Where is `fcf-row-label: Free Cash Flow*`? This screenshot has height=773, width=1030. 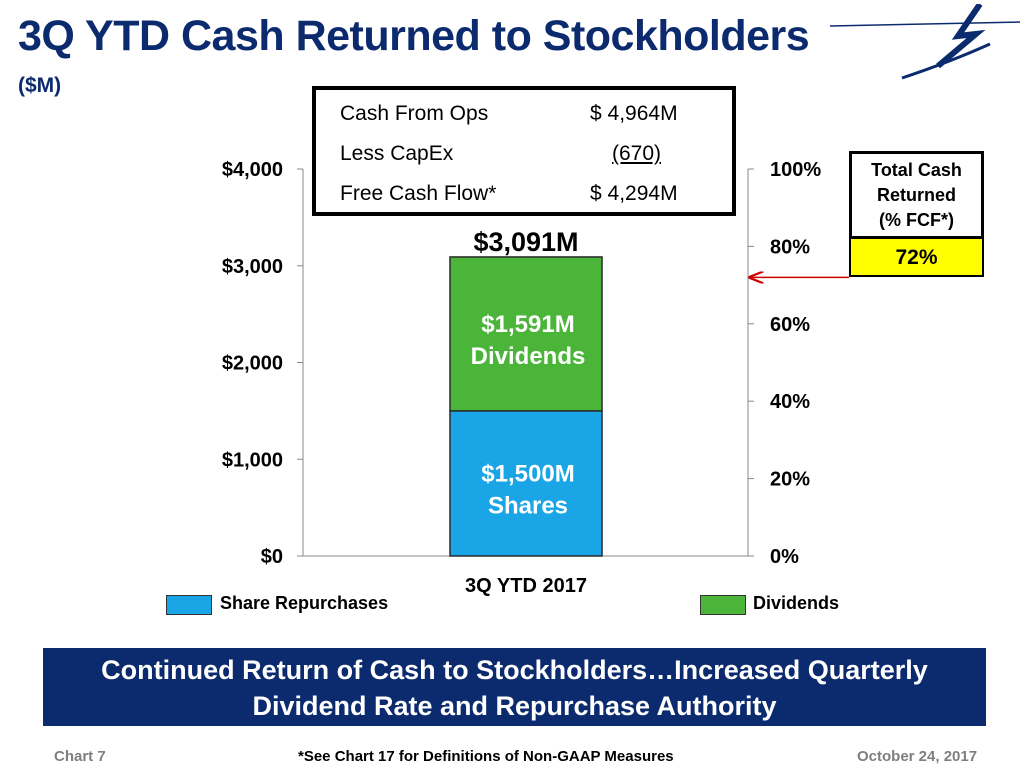
fcf-row-label: Free Cash Flow* is located at coordinates (418, 193).